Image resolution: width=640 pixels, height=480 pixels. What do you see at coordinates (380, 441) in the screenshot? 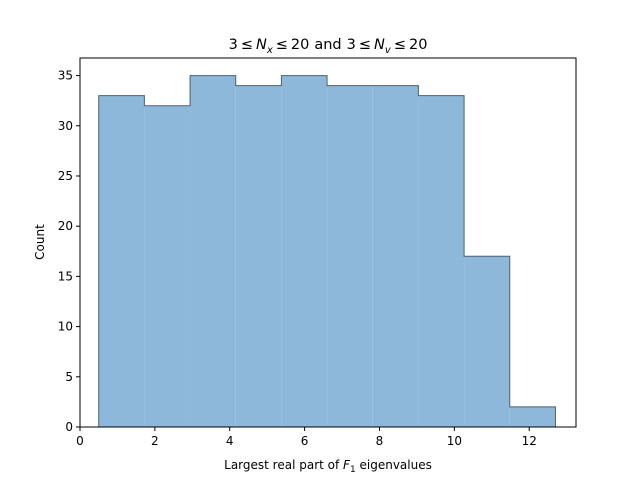
I see `x-tick-label: 8` at bounding box center [380, 441].